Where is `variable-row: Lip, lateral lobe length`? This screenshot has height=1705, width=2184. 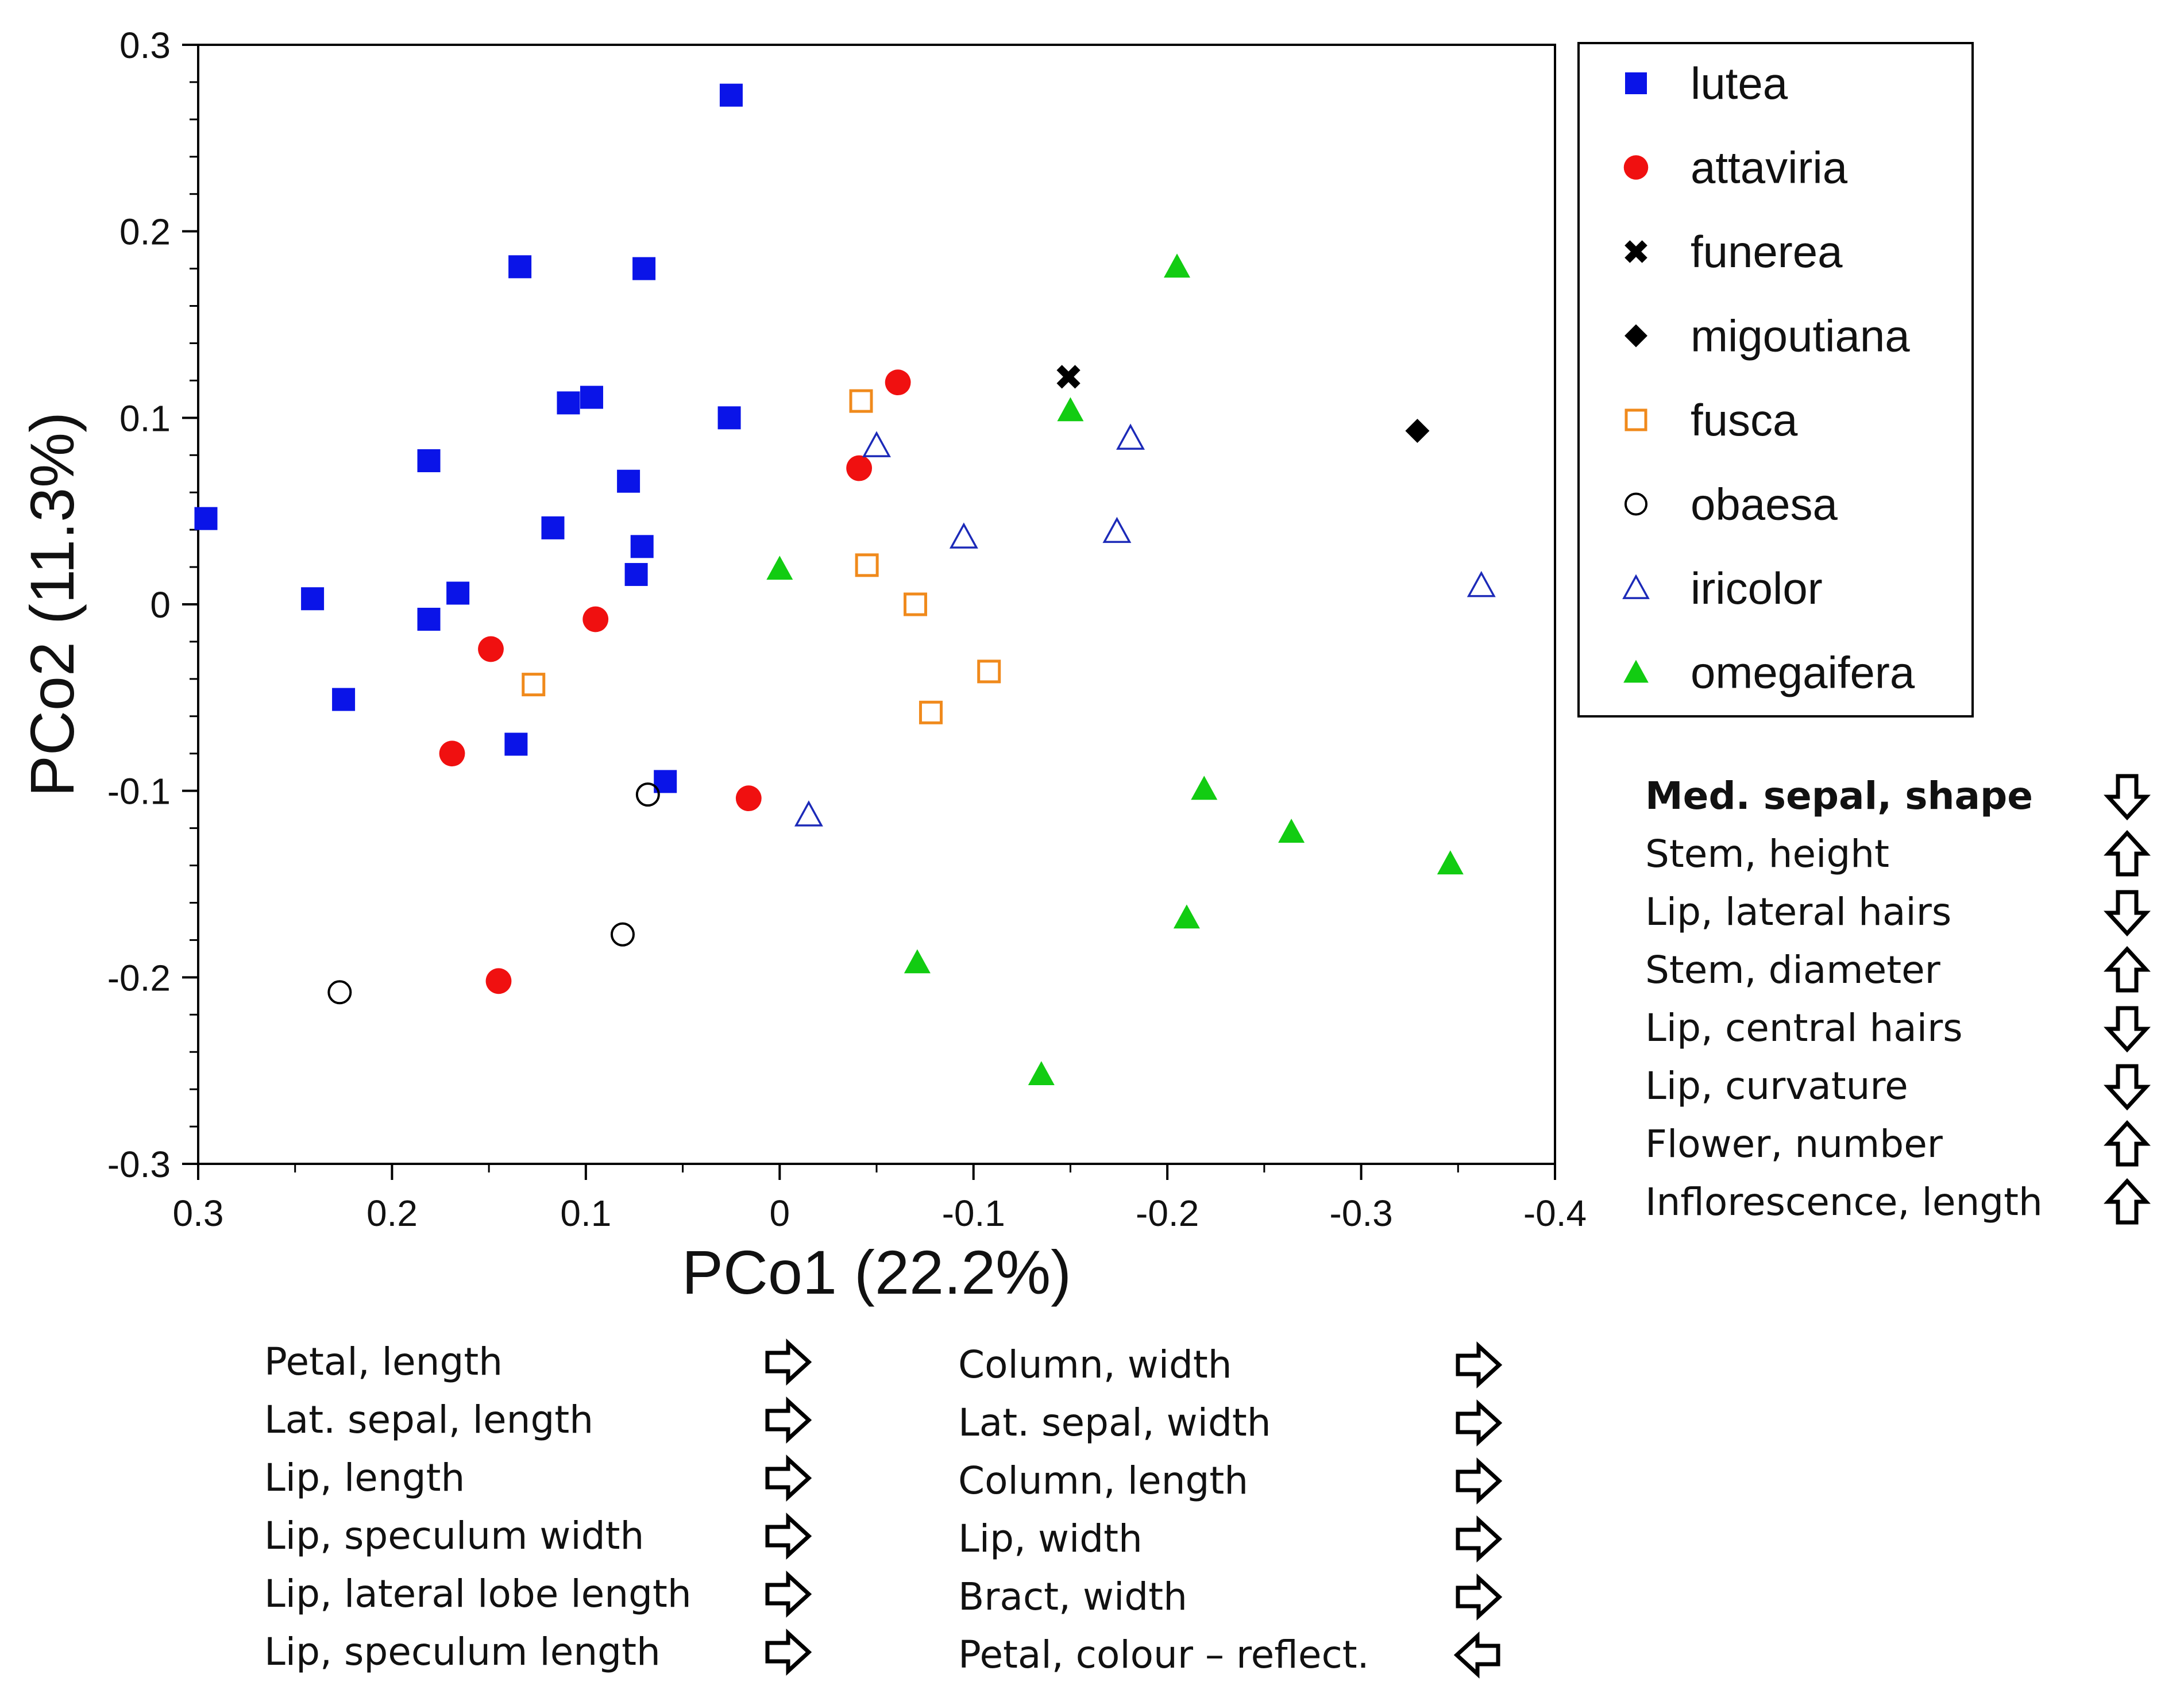 variable-row: Lip, lateral lobe length is located at coordinates (540, 1594).